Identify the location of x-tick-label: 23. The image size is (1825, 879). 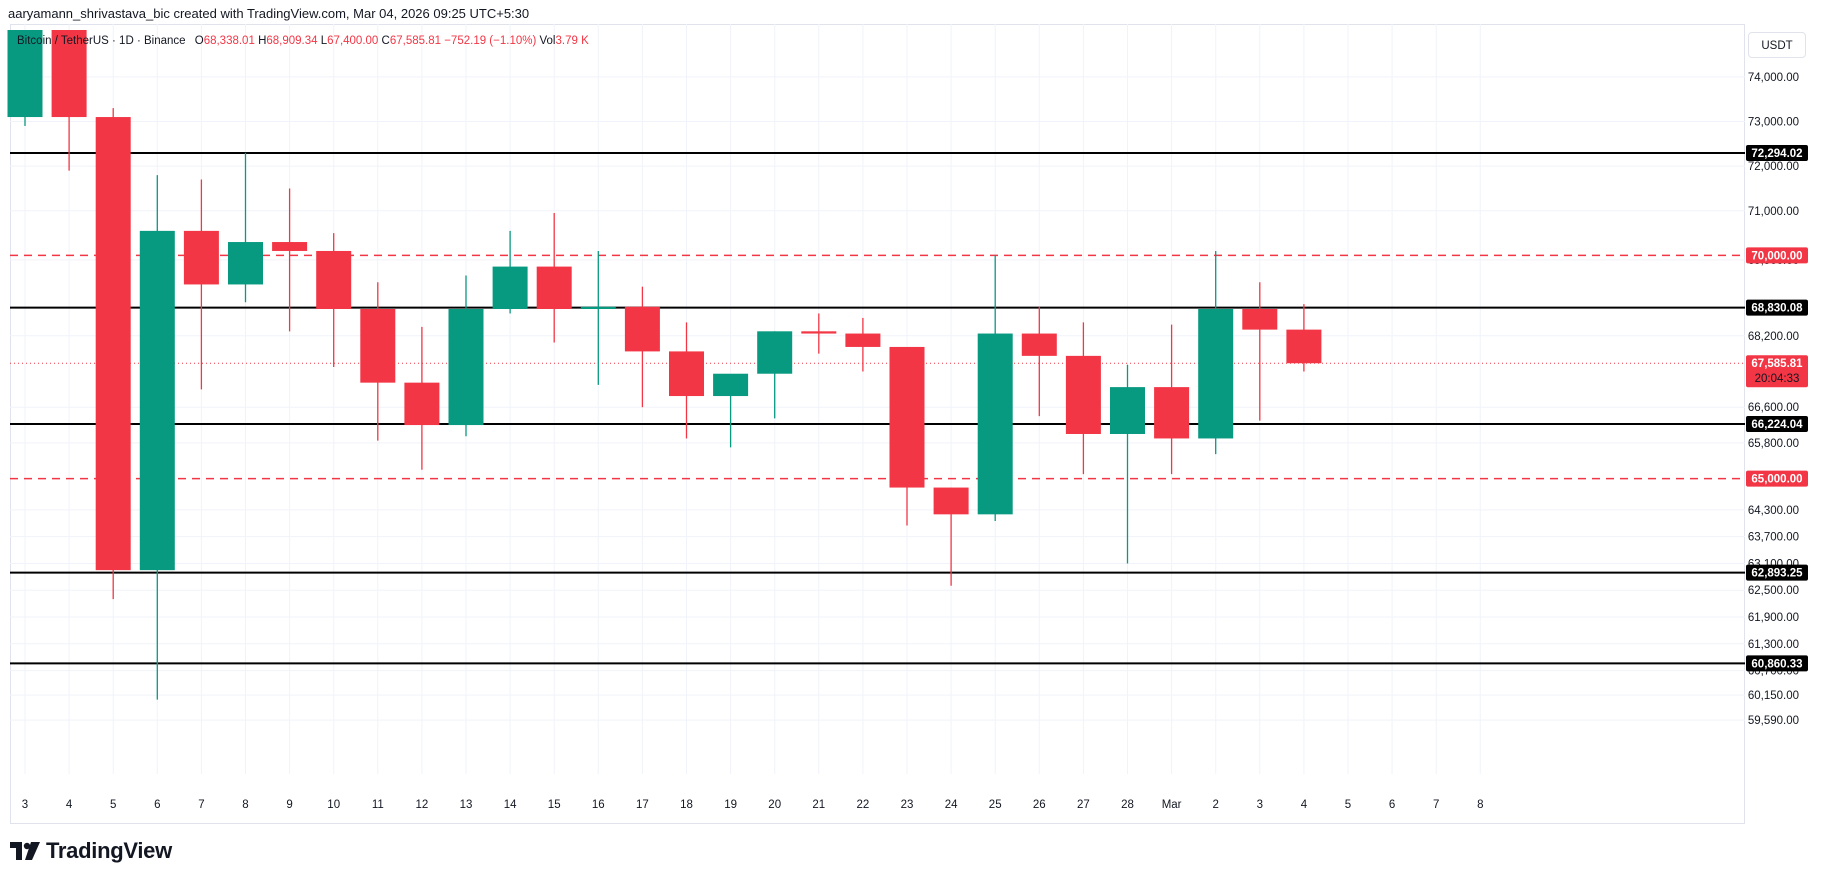
(907, 805).